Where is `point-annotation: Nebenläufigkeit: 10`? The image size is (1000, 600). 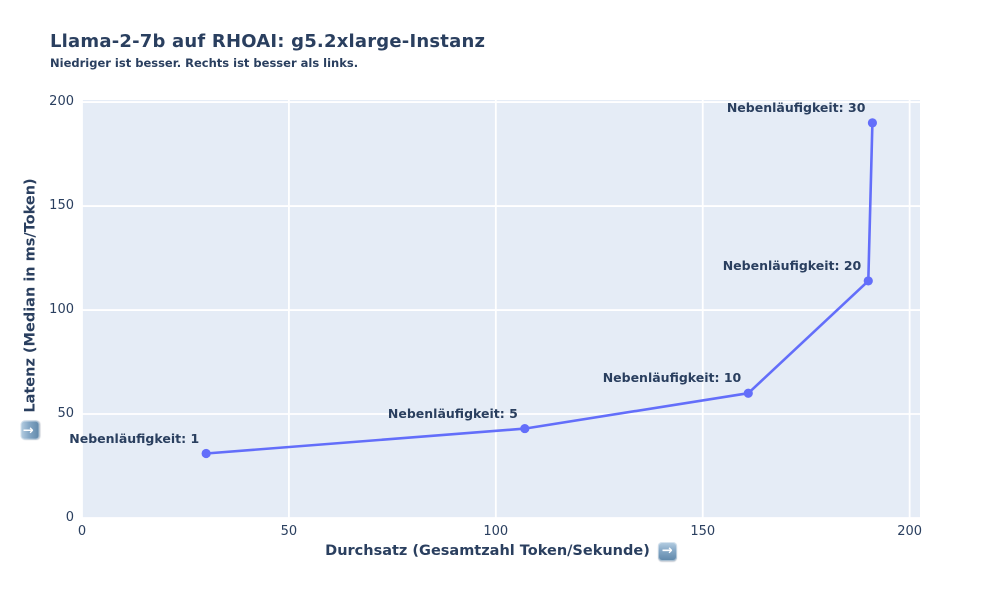 point-annotation: Nebenläufigkeit: 10 is located at coordinates (672, 378).